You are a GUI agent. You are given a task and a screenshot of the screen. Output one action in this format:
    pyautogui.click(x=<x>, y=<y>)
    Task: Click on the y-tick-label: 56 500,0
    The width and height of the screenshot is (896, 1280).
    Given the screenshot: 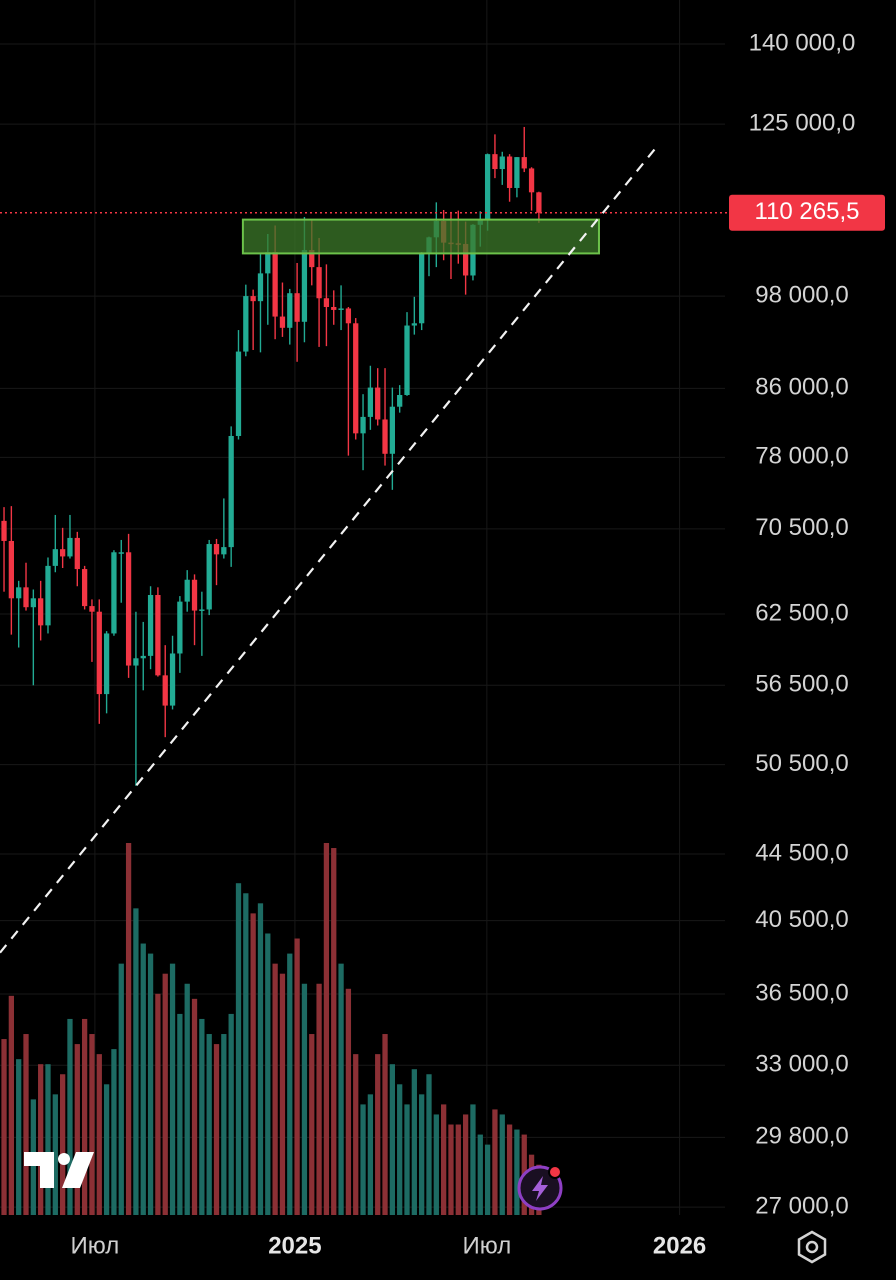 What is the action you would take?
    pyautogui.click(x=801, y=684)
    